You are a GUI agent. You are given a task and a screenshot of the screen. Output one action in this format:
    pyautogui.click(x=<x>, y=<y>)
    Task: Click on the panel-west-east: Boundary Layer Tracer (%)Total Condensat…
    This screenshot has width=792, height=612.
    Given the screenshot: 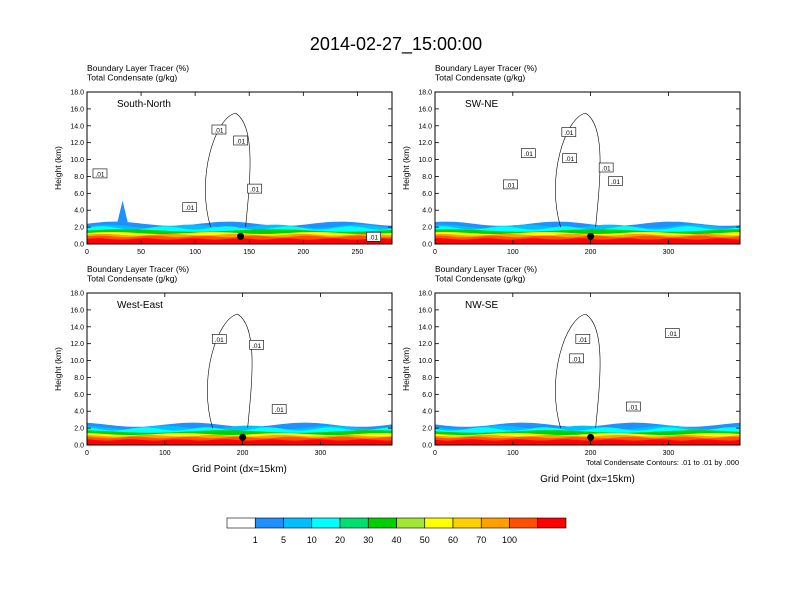 What is the action you would take?
    pyautogui.click(x=223, y=369)
    